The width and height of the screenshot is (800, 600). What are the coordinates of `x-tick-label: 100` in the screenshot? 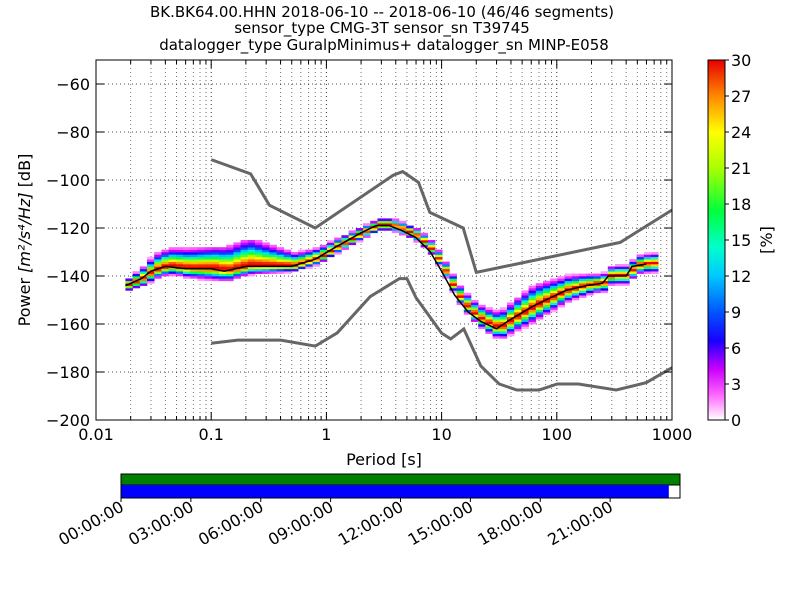 It's located at (557, 434).